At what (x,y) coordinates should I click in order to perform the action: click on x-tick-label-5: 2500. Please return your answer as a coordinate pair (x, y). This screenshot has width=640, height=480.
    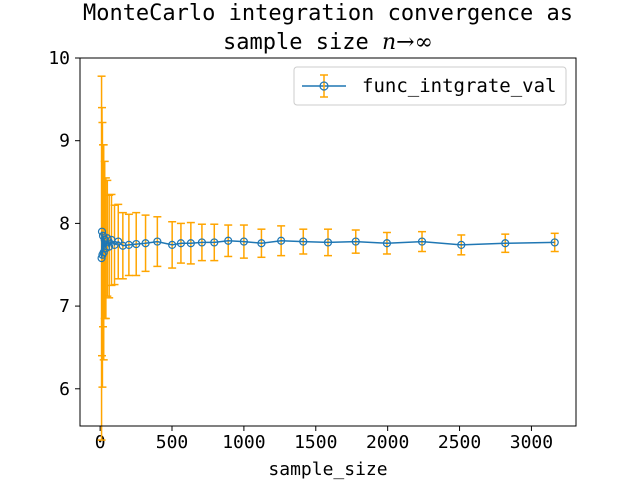
    Looking at the image, I should click on (459, 442).